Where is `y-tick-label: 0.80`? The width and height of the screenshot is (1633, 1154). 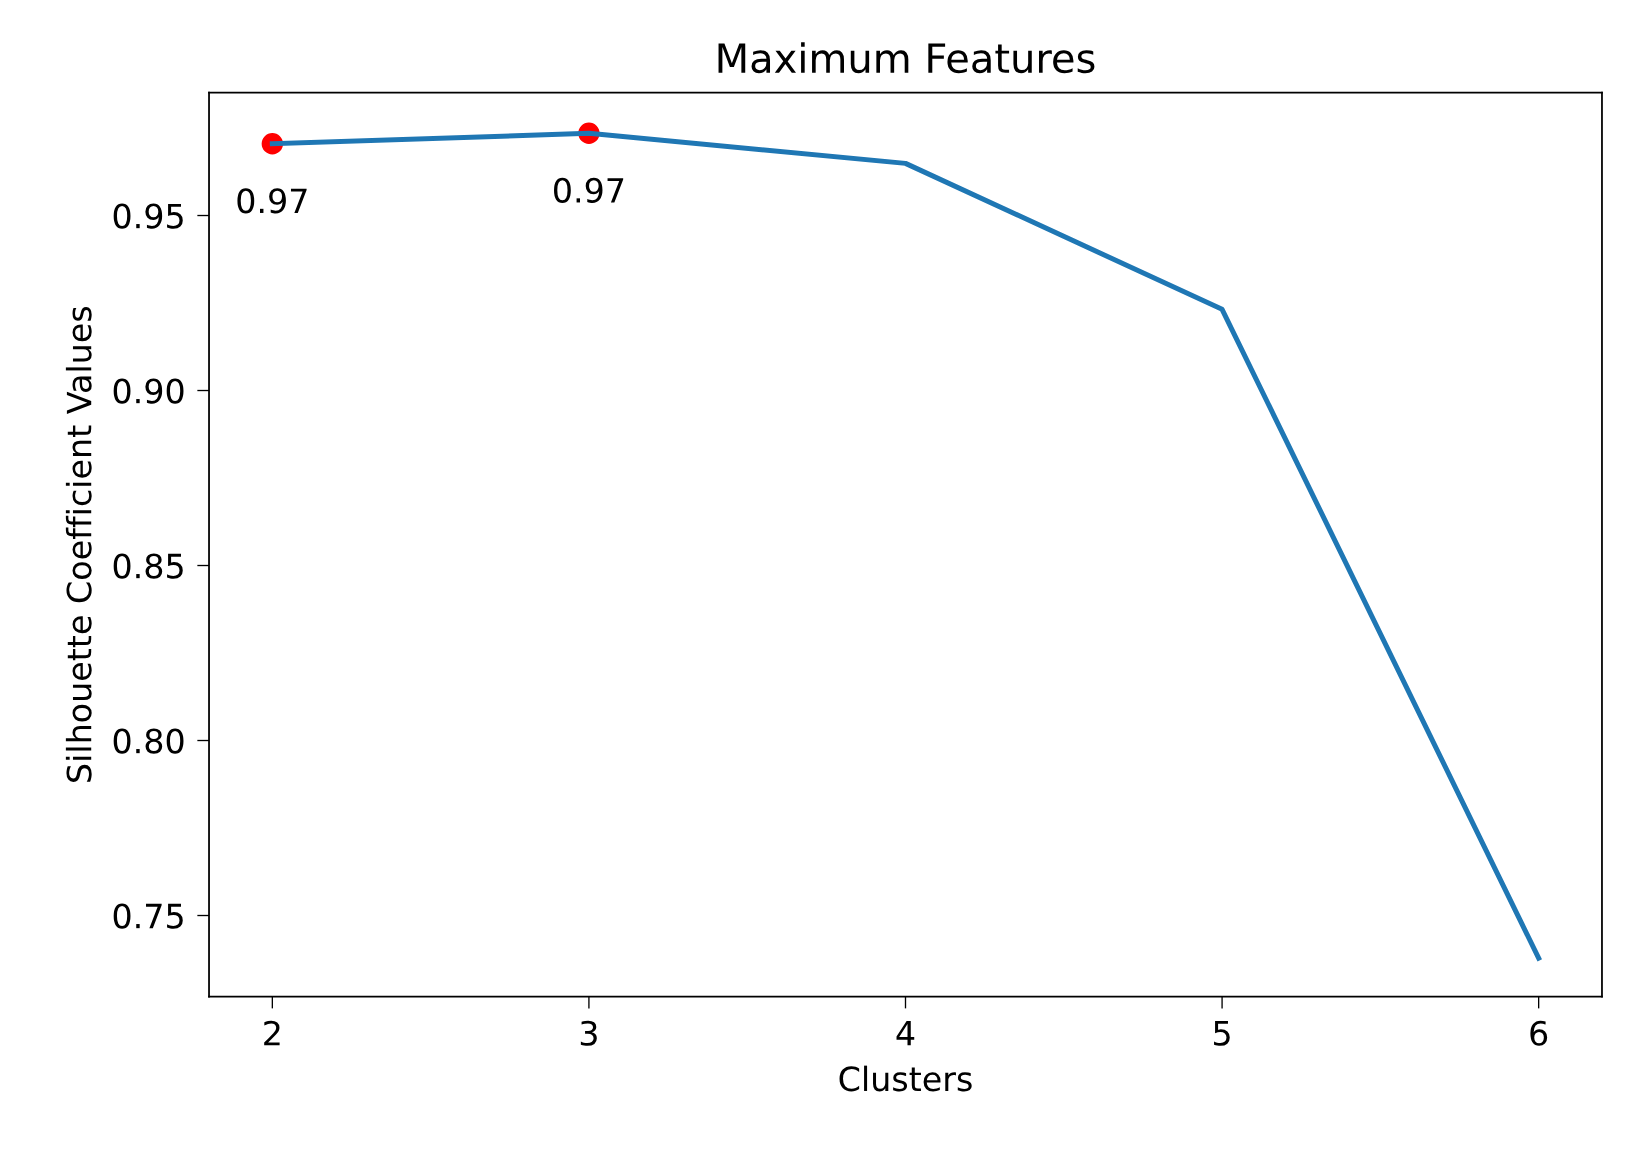 y-tick-label: 0.80 is located at coordinates (148, 741).